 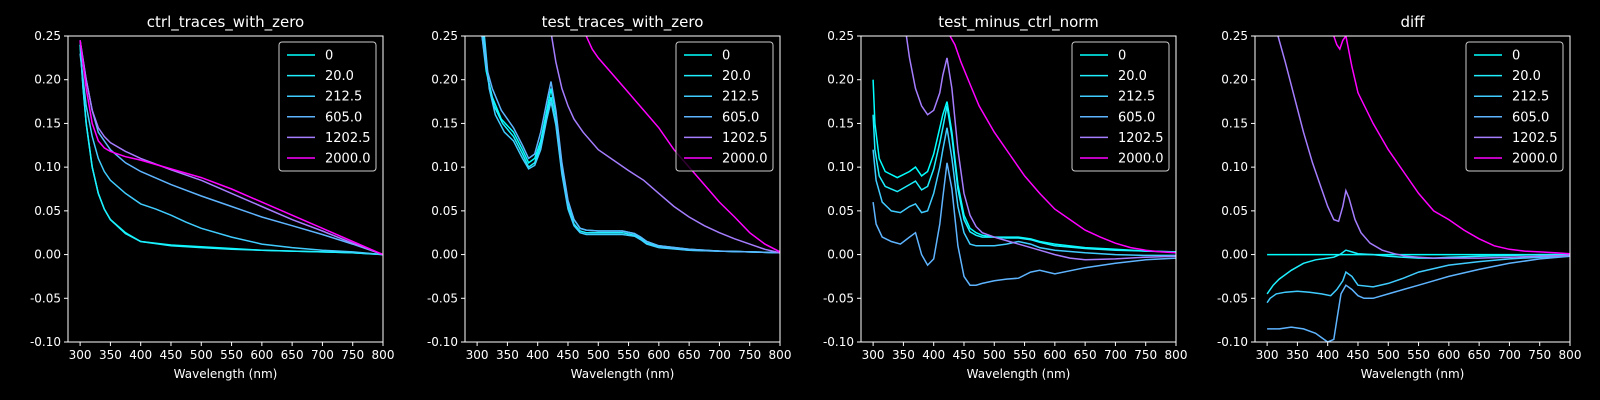 What do you see at coordinates (225, 22) in the screenshot?
I see `chart-title: ctrl_traces_with_zero` at bounding box center [225, 22].